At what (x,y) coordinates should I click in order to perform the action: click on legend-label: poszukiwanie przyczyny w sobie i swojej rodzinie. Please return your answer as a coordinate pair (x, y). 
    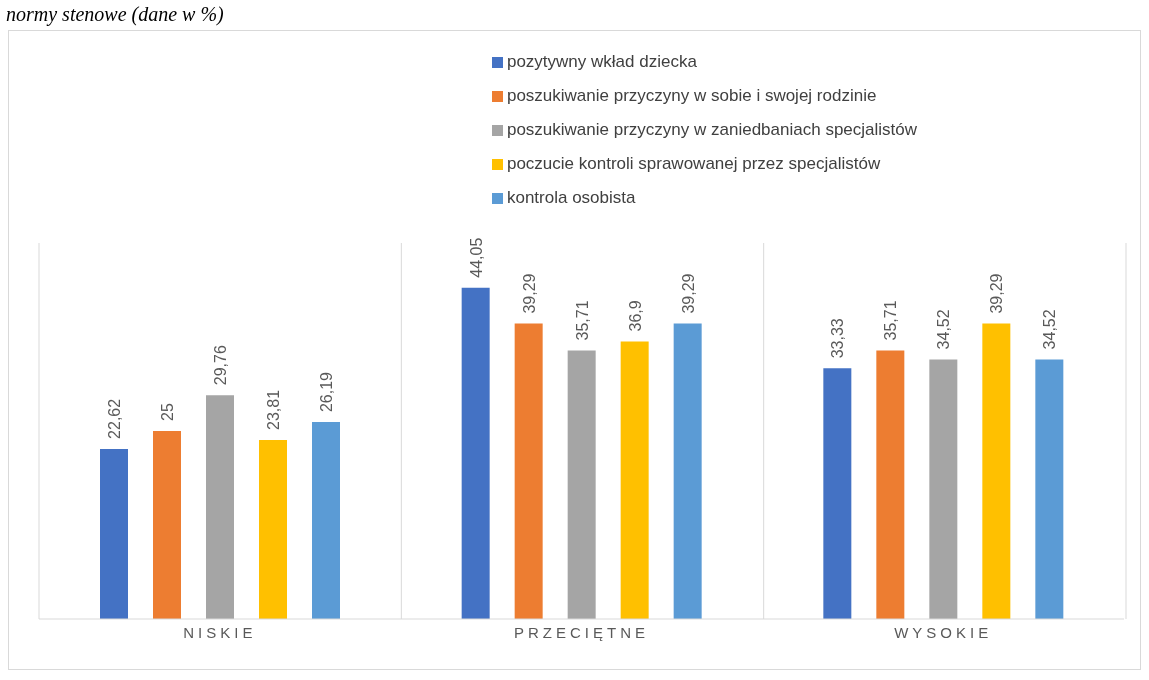
    Looking at the image, I should click on (691, 96).